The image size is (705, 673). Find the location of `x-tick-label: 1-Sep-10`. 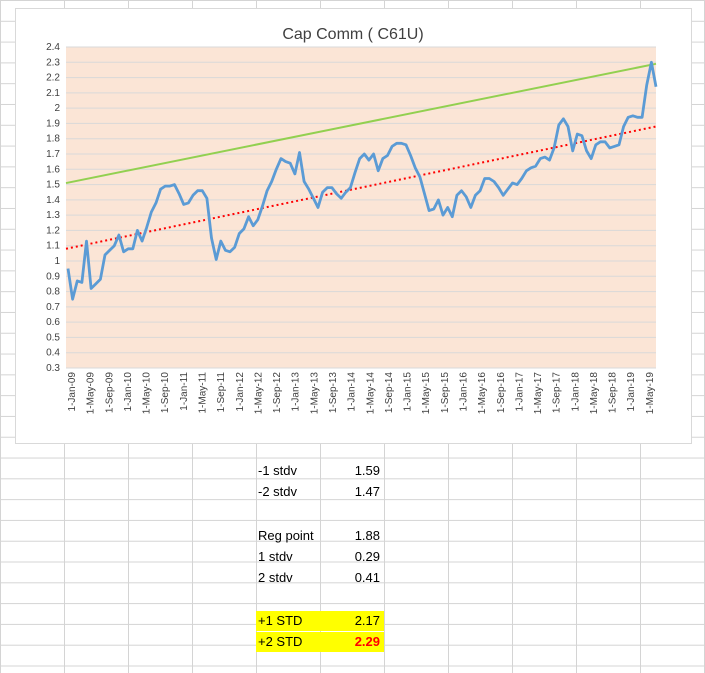

x-tick-label: 1-Sep-10 is located at coordinates (165, 393).